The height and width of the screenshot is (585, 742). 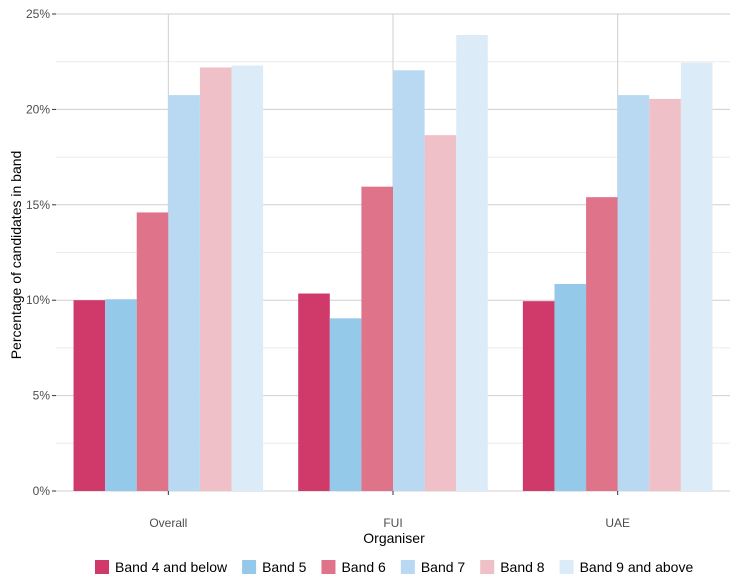 I want to click on y-tick-label: 15%, so click(x=38, y=205).